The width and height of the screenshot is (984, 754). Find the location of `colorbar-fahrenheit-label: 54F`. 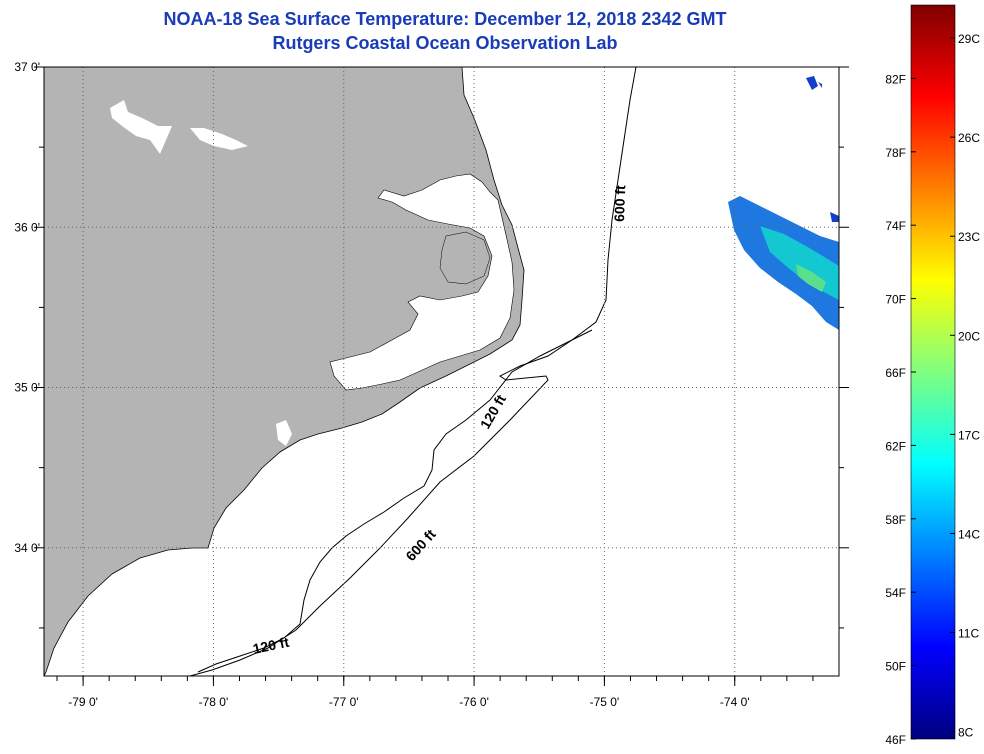

colorbar-fahrenheit-label: 54F is located at coordinates (895, 593).